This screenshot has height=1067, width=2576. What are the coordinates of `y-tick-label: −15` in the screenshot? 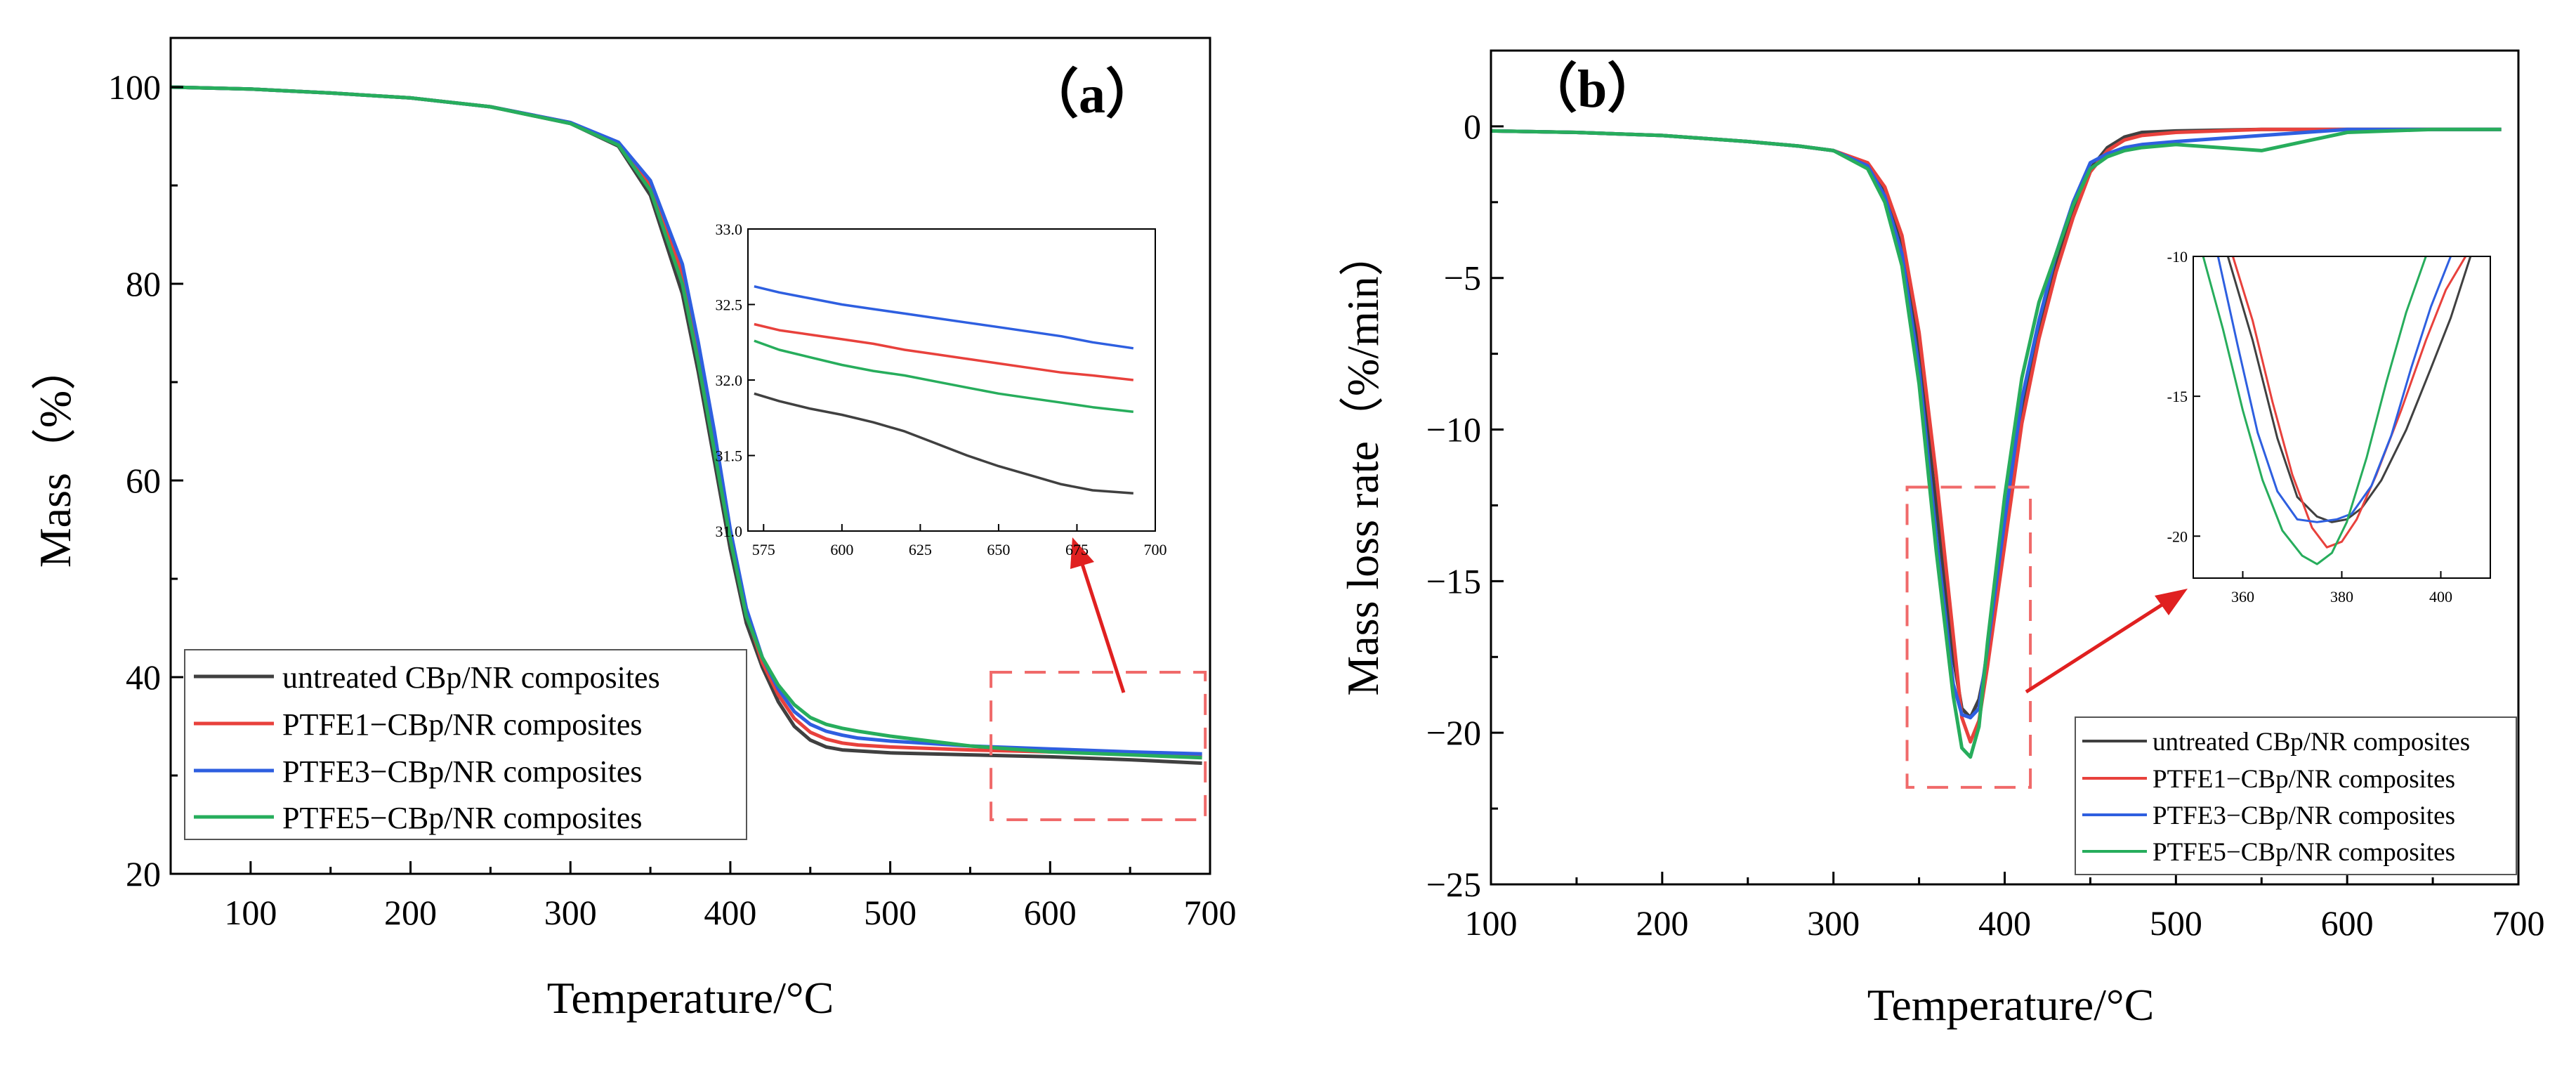 It's located at (1453, 581).